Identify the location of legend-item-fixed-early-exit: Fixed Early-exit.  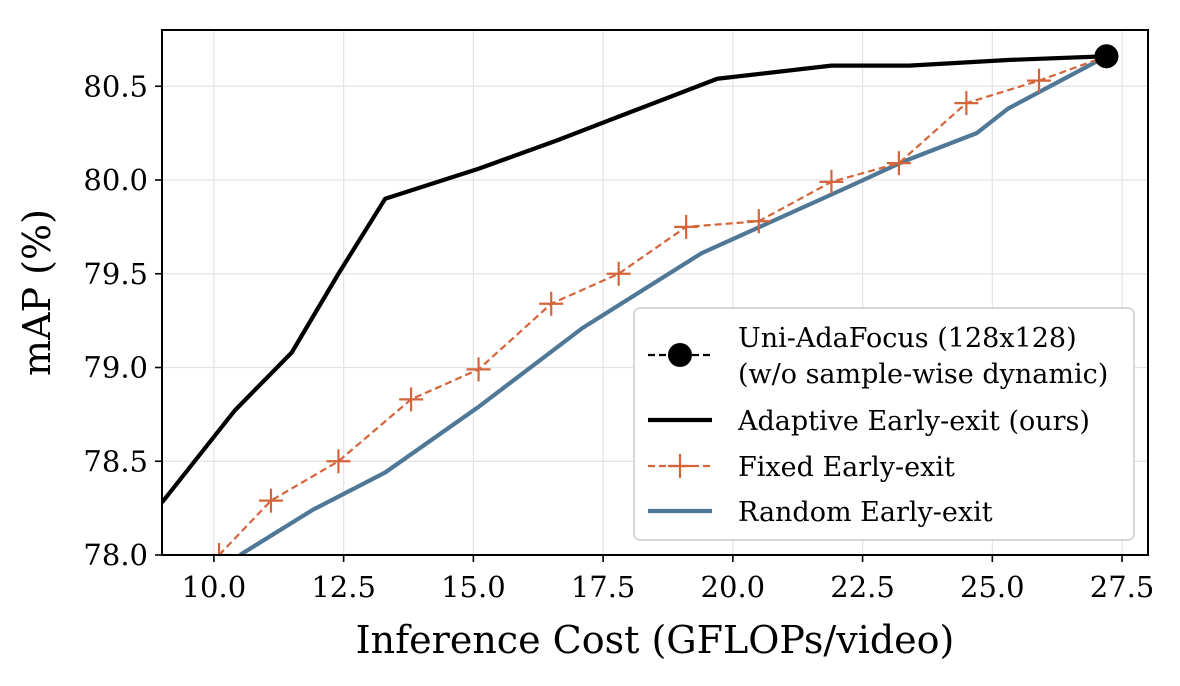
(801, 467).